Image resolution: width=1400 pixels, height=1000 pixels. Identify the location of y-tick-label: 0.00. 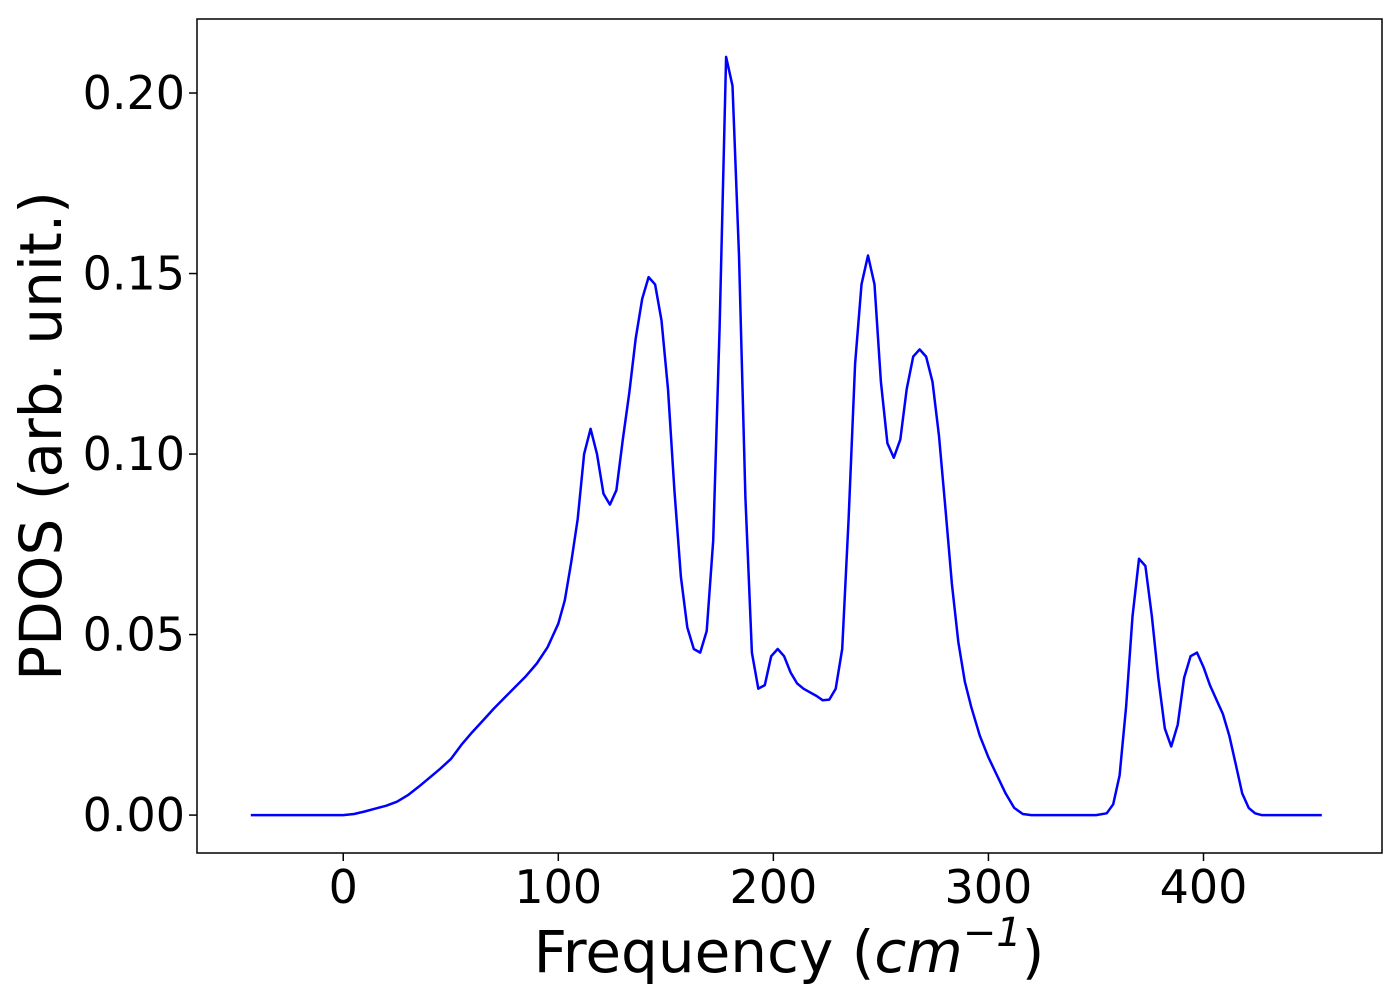
(134, 815).